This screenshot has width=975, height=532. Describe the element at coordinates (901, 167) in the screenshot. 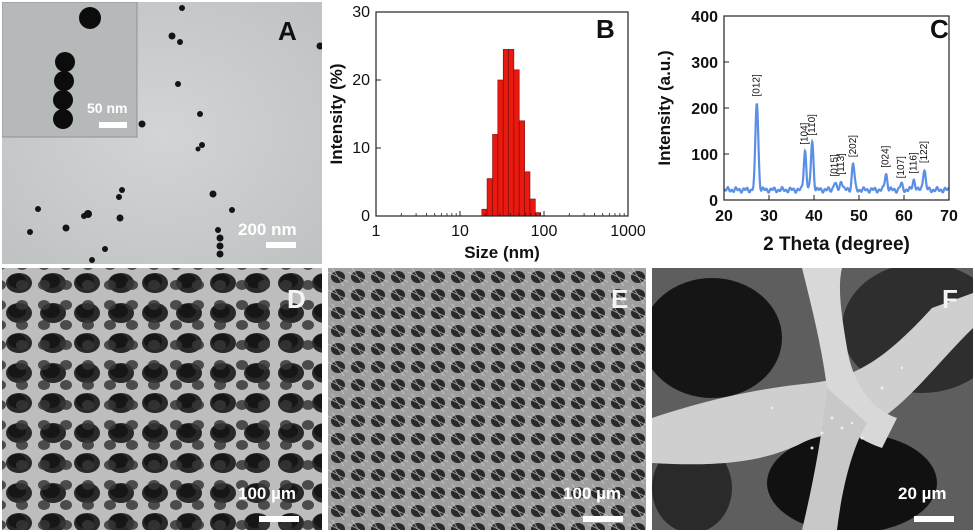

I see `peak-label-7: [107]` at that location.